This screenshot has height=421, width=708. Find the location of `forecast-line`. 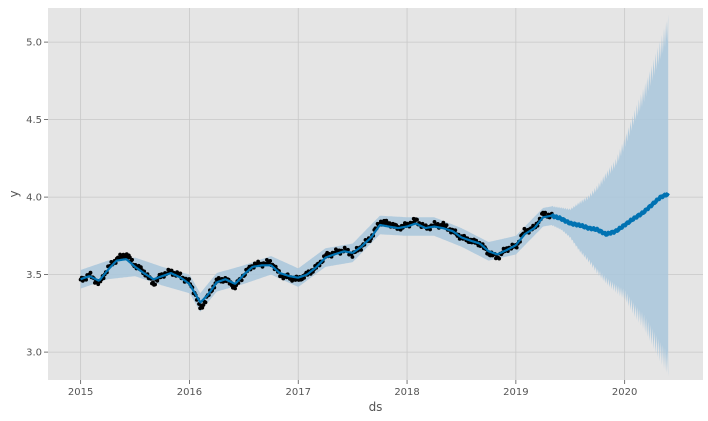

forecast-line is located at coordinates (610, 214).